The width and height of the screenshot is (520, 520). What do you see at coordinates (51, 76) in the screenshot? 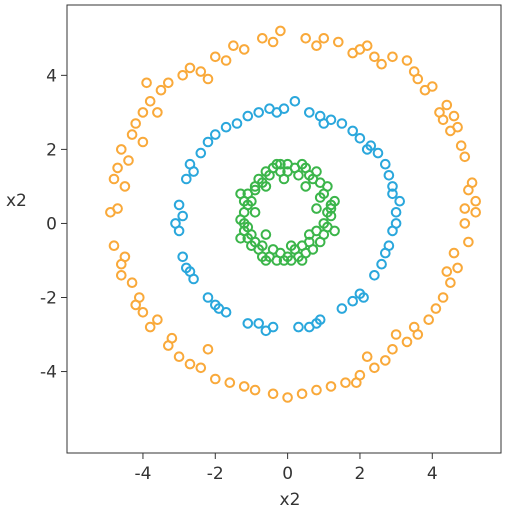
I see `y-tick-label: 4` at bounding box center [51, 76].